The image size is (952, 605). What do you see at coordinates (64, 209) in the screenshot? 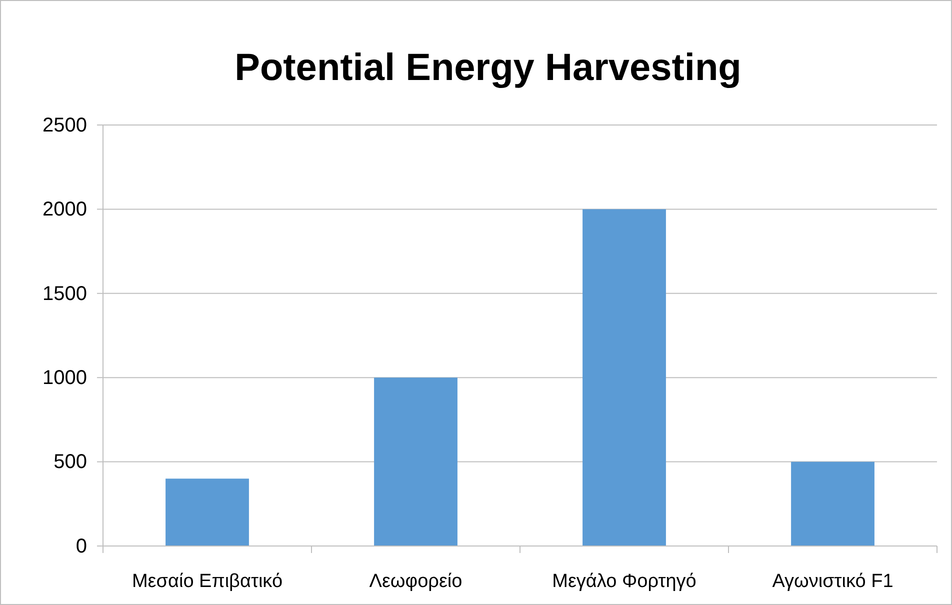
I see `y-tick-label: 2000` at bounding box center [64, 209].